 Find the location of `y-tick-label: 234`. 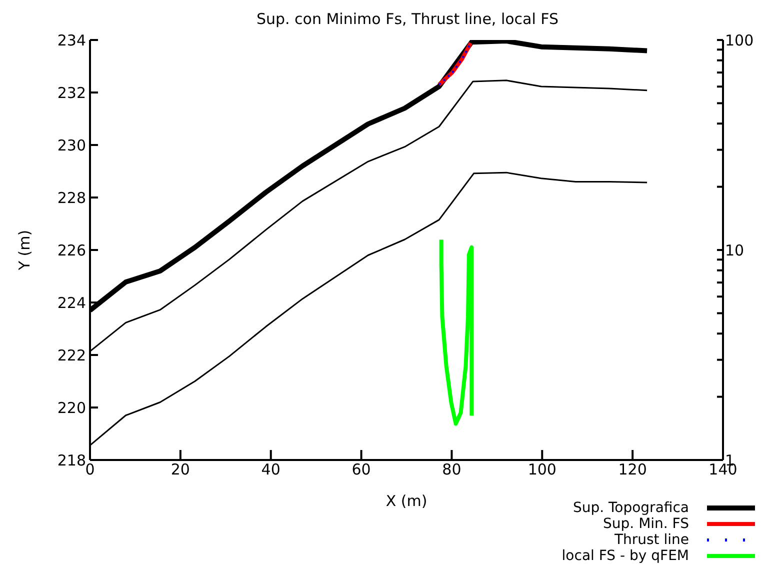

y-tick-label: 234 is located at coordinates (71, 40).